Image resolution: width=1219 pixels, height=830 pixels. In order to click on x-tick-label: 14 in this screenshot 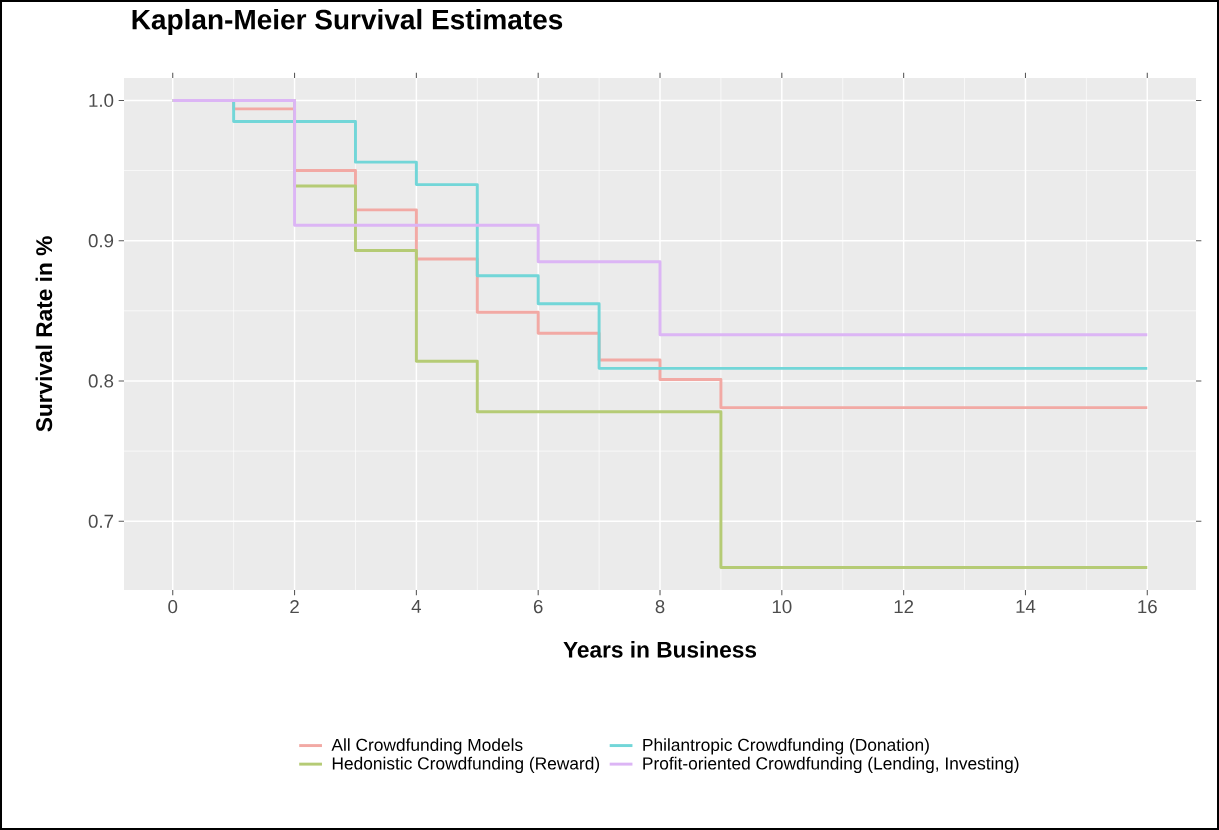, I will do `click(1026, 606)`.